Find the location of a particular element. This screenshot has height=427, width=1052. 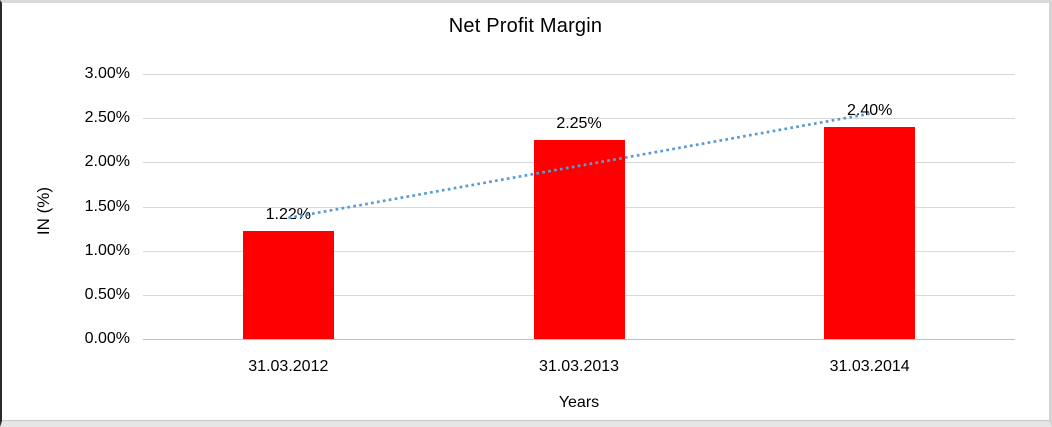

y-tick-label: 2.00% is located at coordinates (107, 162).